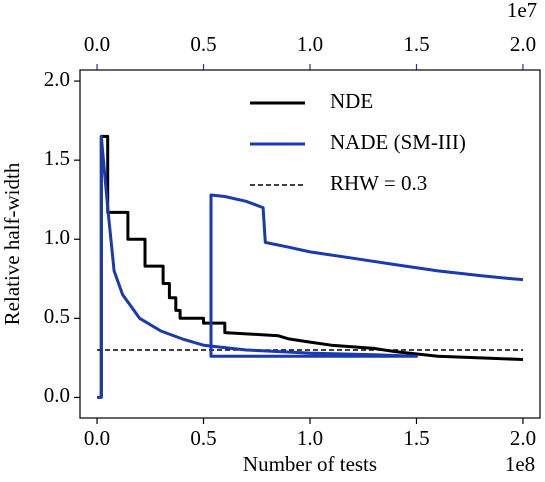 The width and height of the screenshot is (545, 482). Describe the element at coordinates (523, 44) in the screenshot. I see `x2-tick-label: 2.0` at that location.